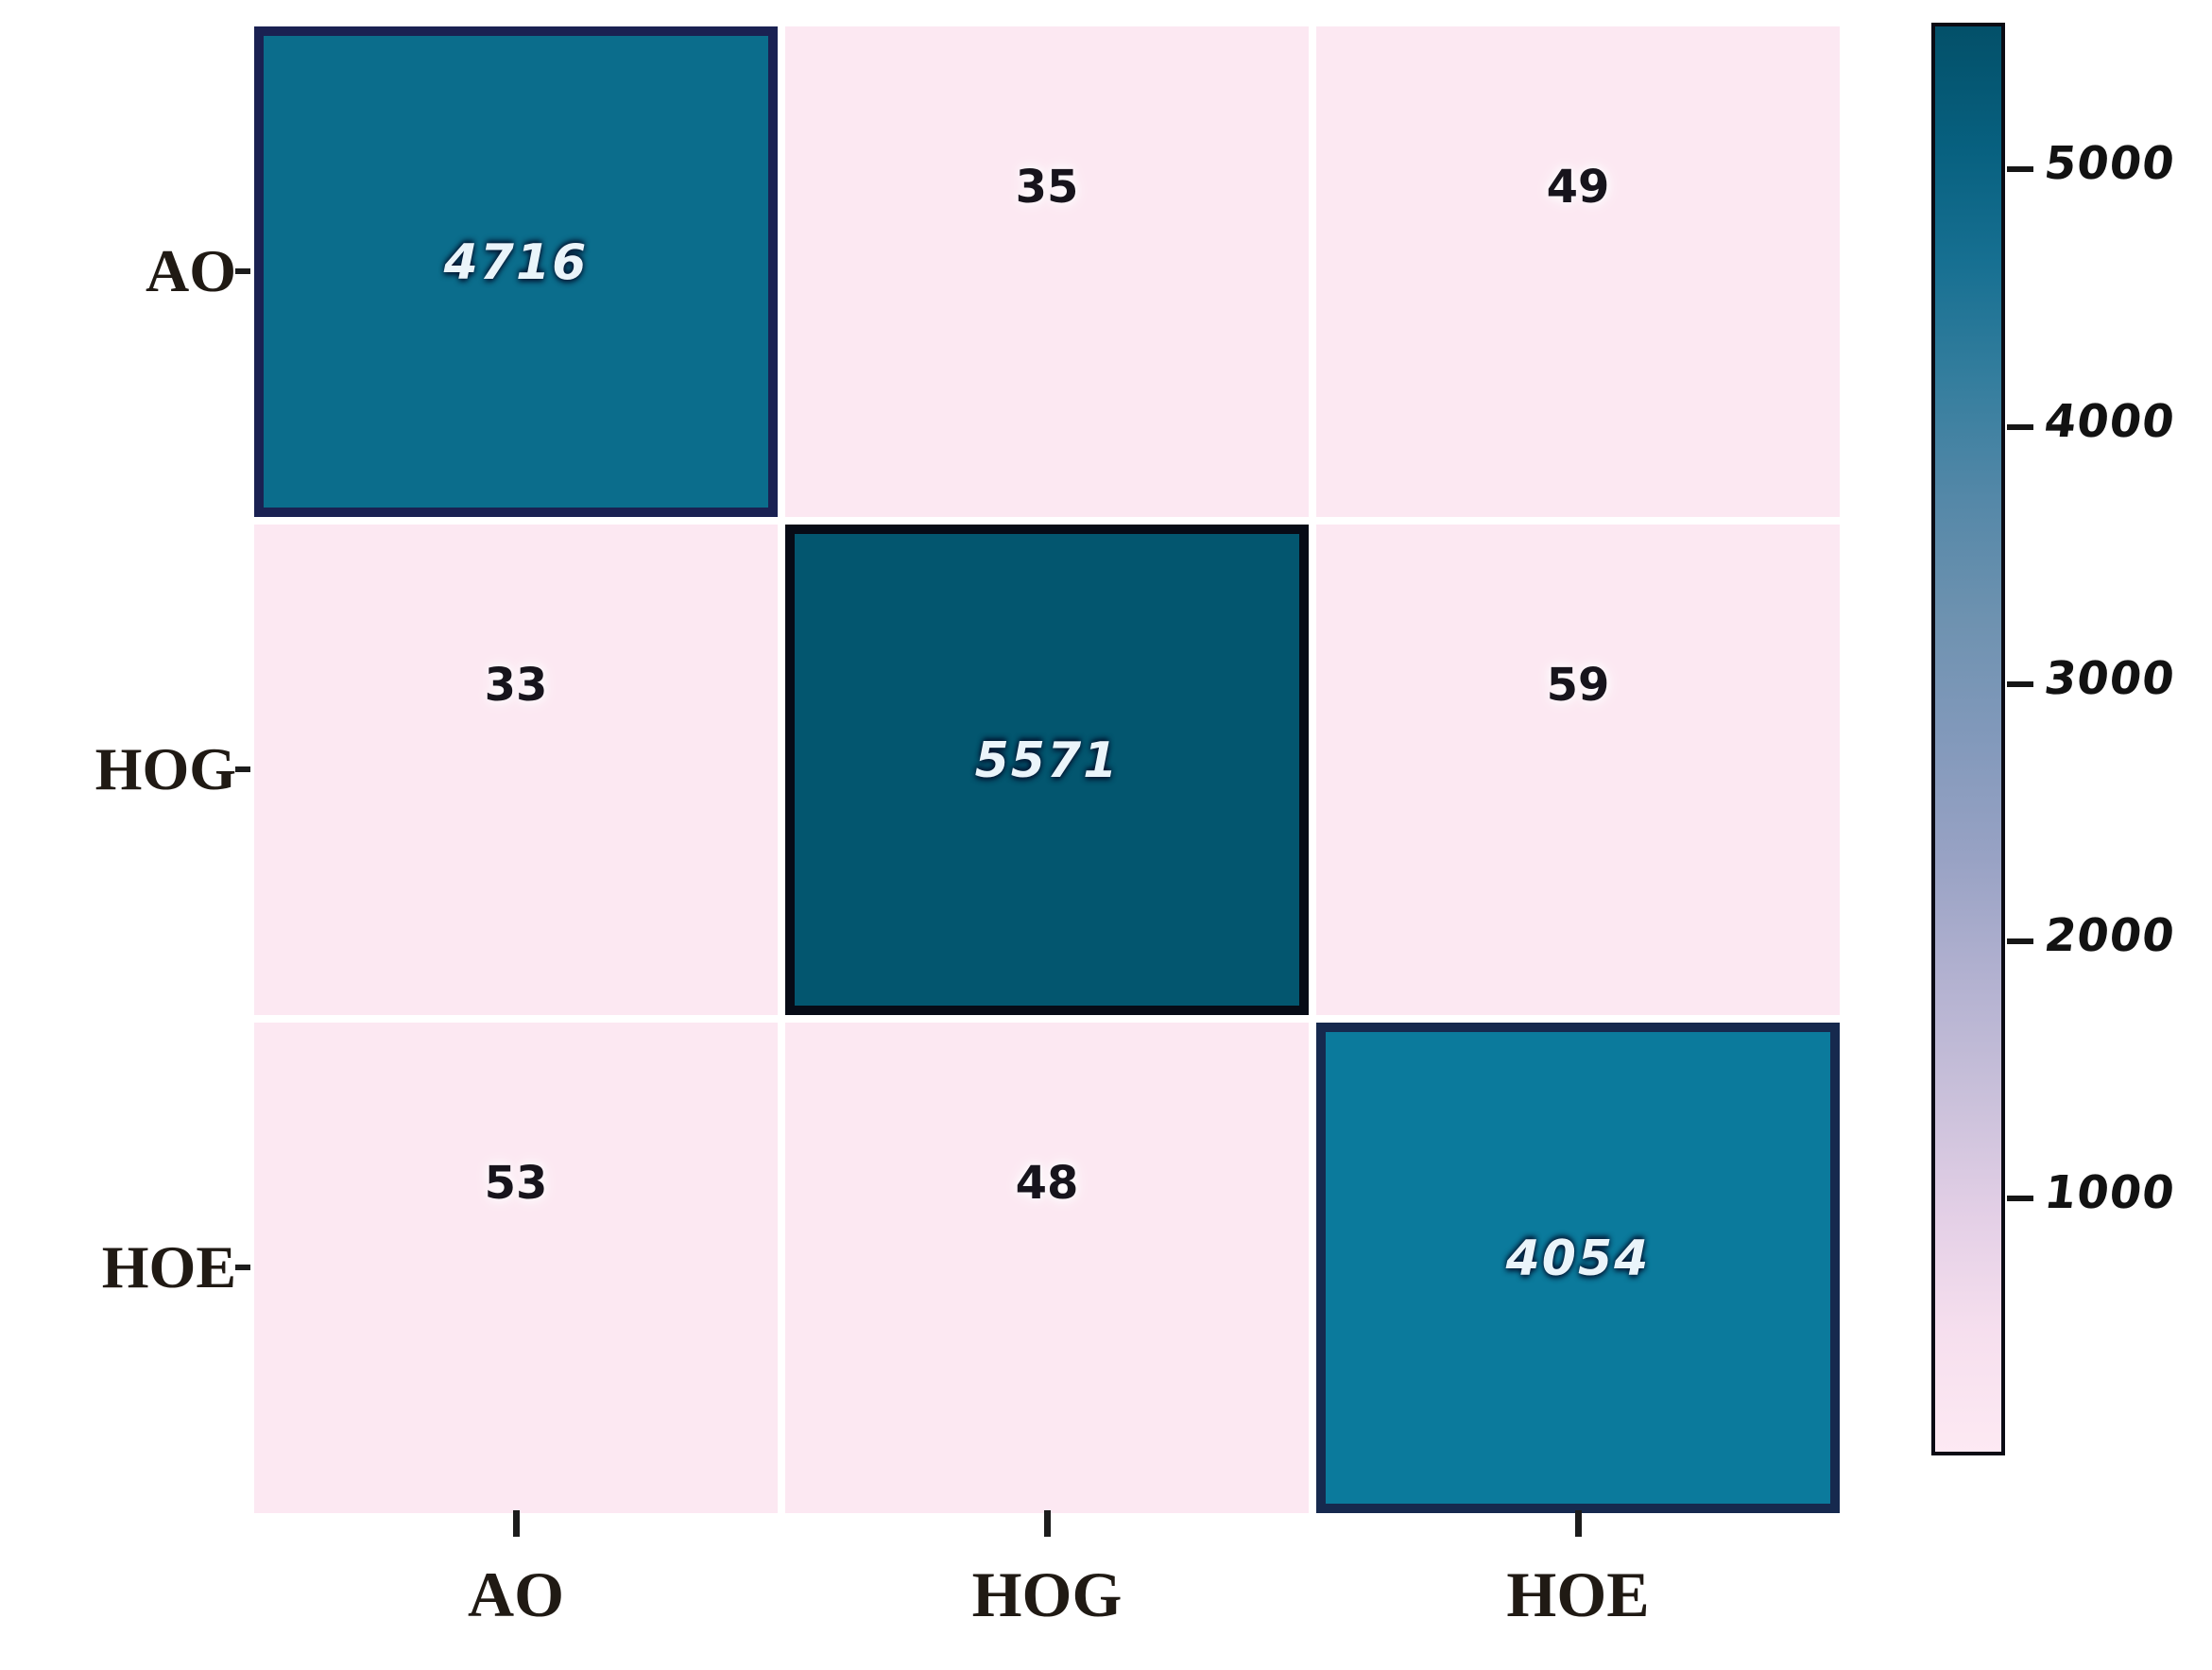 Image resolution: width=2212 pixels, height=1670 pixels. I want to click on colorbar-ticks: 5000 4000 3000 2000 1000, so click(2054, 739).